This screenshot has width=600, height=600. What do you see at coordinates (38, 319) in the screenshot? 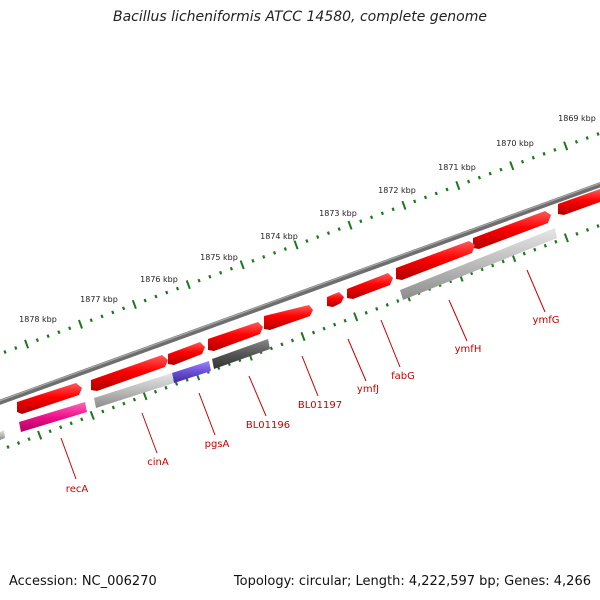
I see `scale-label: 1878 kbp` at bounding box center [38, 319].